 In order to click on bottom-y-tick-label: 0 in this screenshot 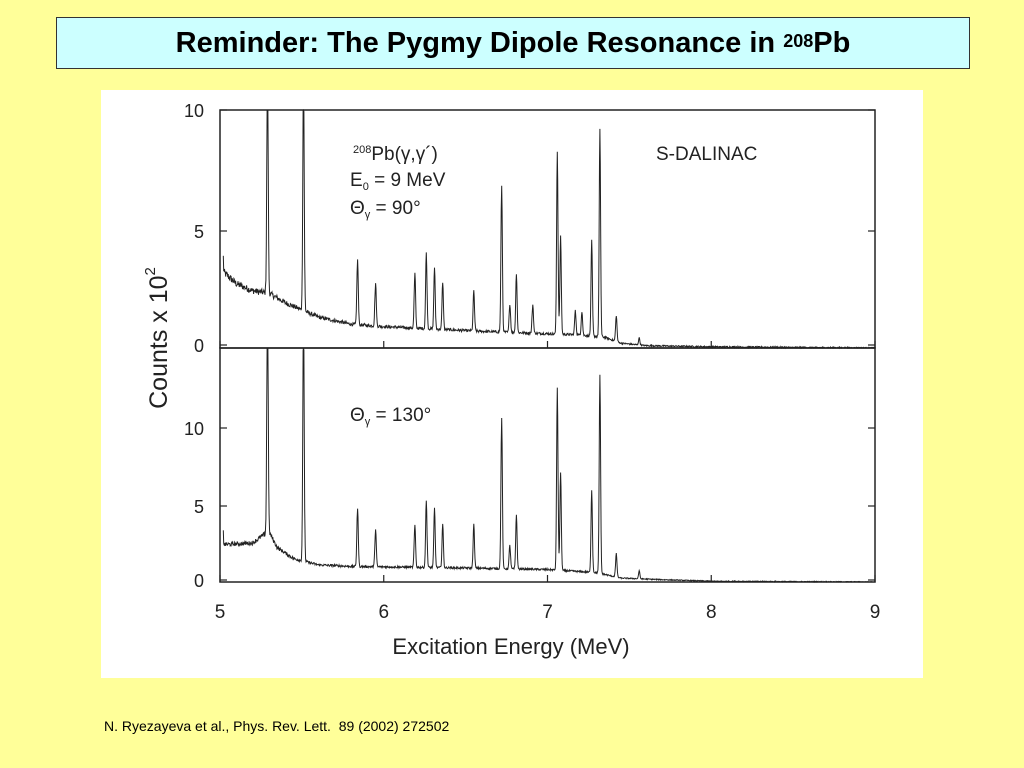, I will do `click(199, 581)`.